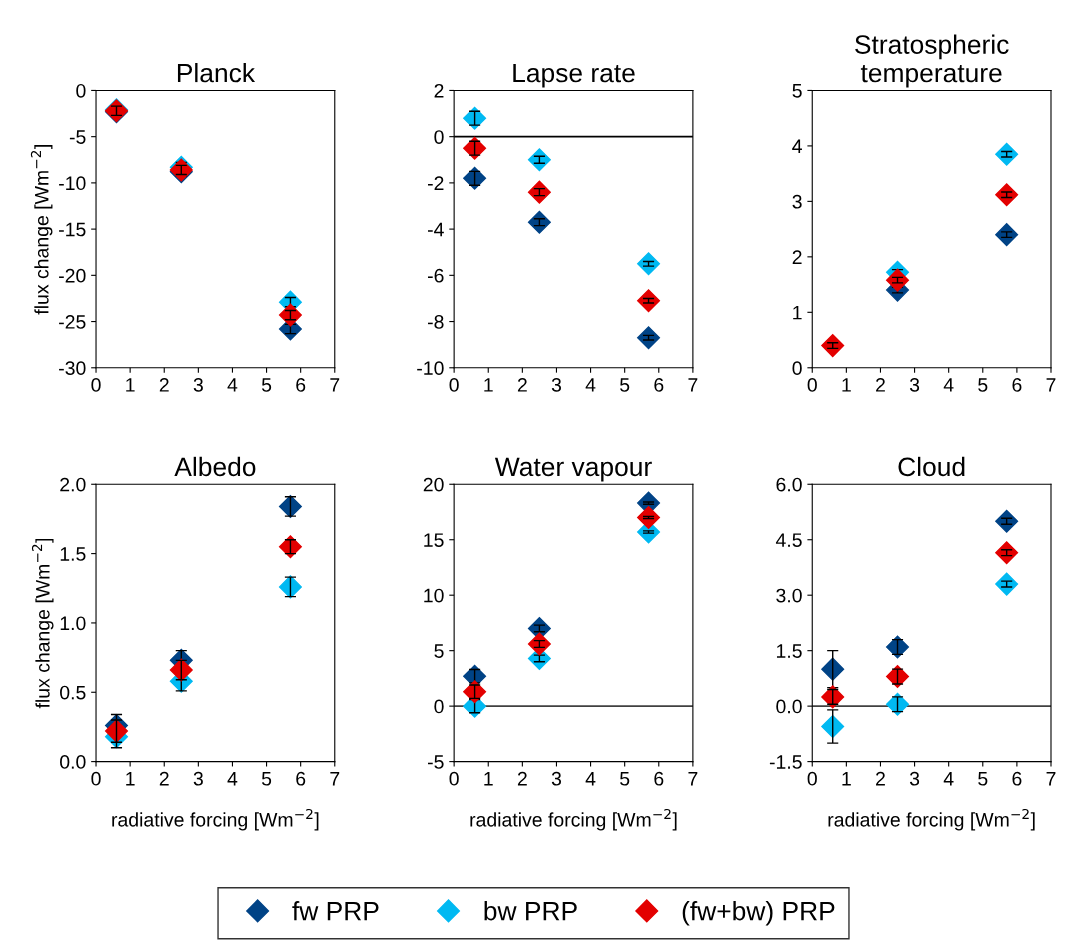 This screenshot has width=1067, height=952. I want to click on y-tick-label: -6, so click(436, 275).